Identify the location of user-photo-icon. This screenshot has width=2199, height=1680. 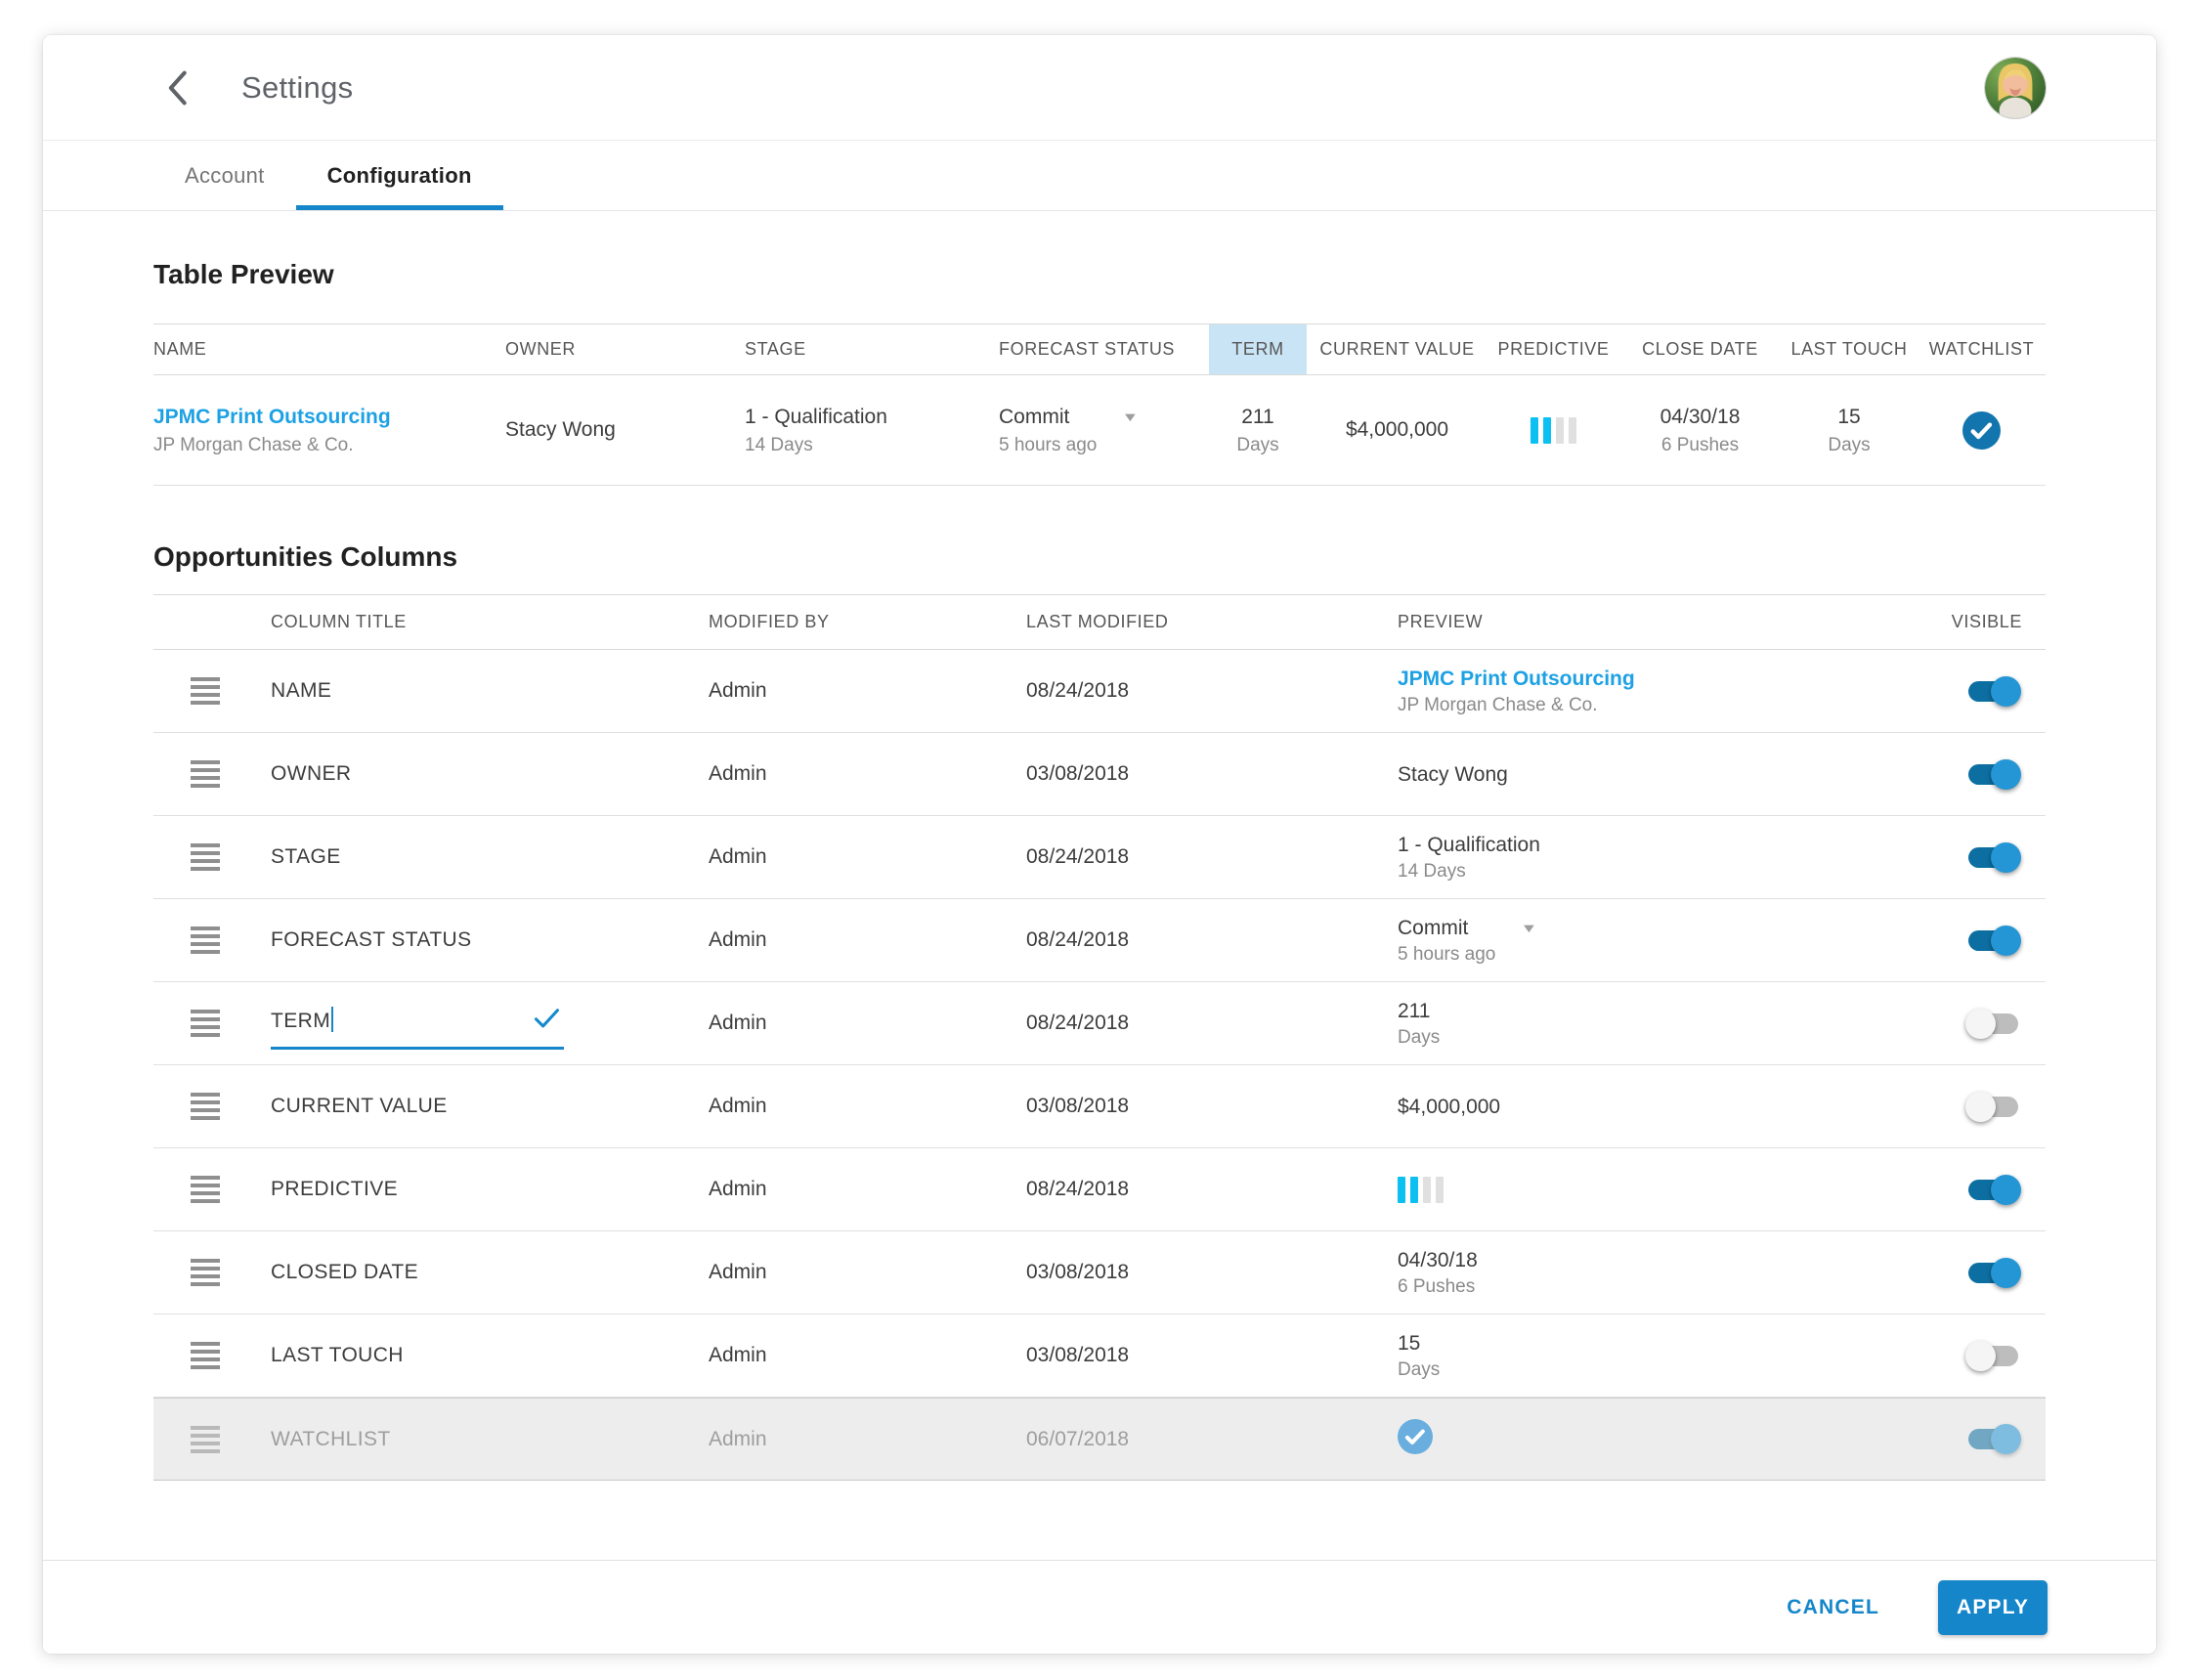
(2015, 87).